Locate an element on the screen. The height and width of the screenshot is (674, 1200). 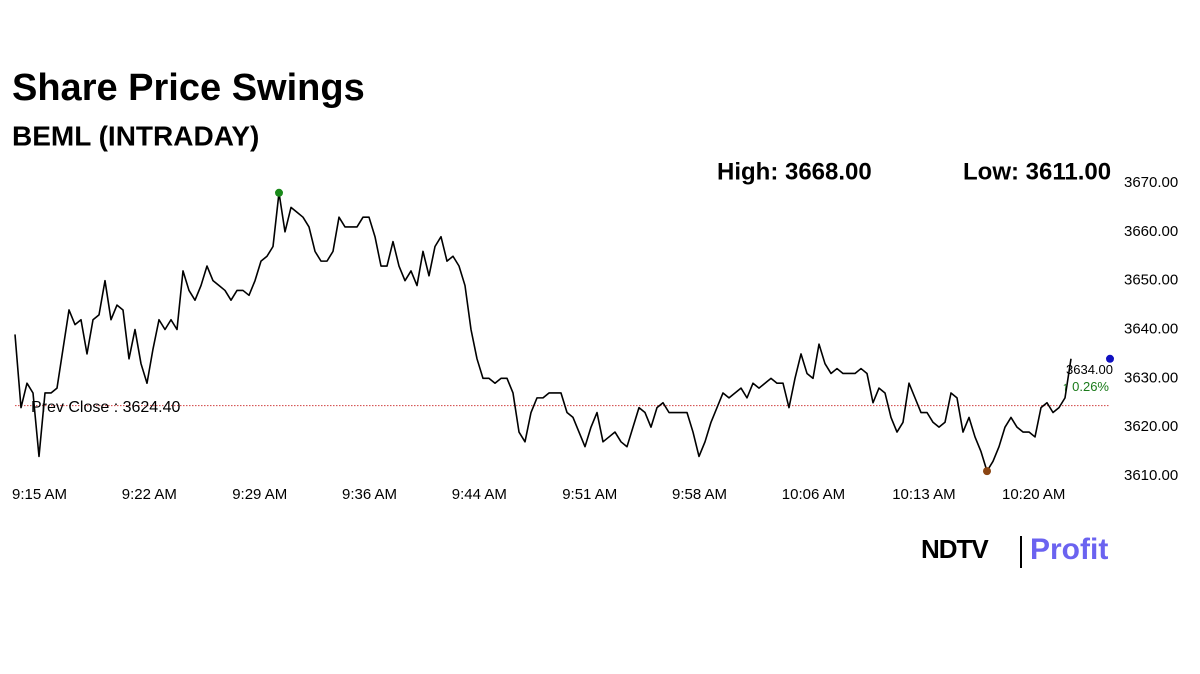
change-label: ↑ 0.26% is located at coordinates (1085, 386).